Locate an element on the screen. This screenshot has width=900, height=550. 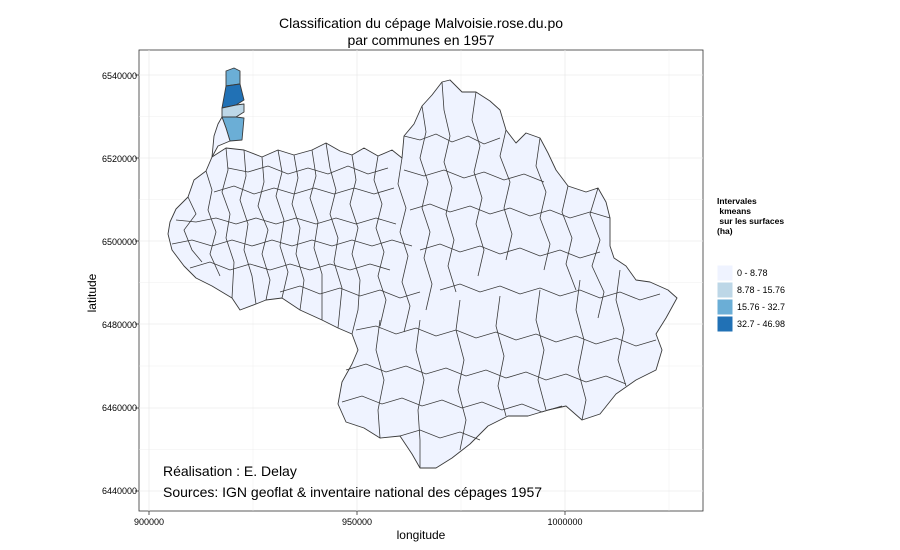
legend-label: 15.76 - 32.7 is located at coordinates (761, 307).